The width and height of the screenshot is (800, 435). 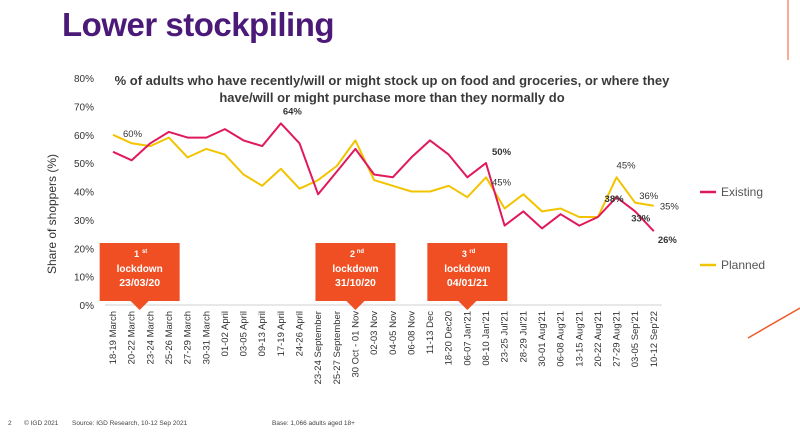 What do you see at coordinates (542, 339) in the screenshot?
I see `x-tick-label: 30-01 Aug'21` at bounding box center [542, 339].